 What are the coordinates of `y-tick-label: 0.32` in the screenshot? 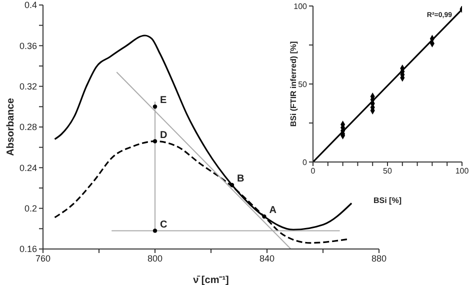 It's located at (28, 87).